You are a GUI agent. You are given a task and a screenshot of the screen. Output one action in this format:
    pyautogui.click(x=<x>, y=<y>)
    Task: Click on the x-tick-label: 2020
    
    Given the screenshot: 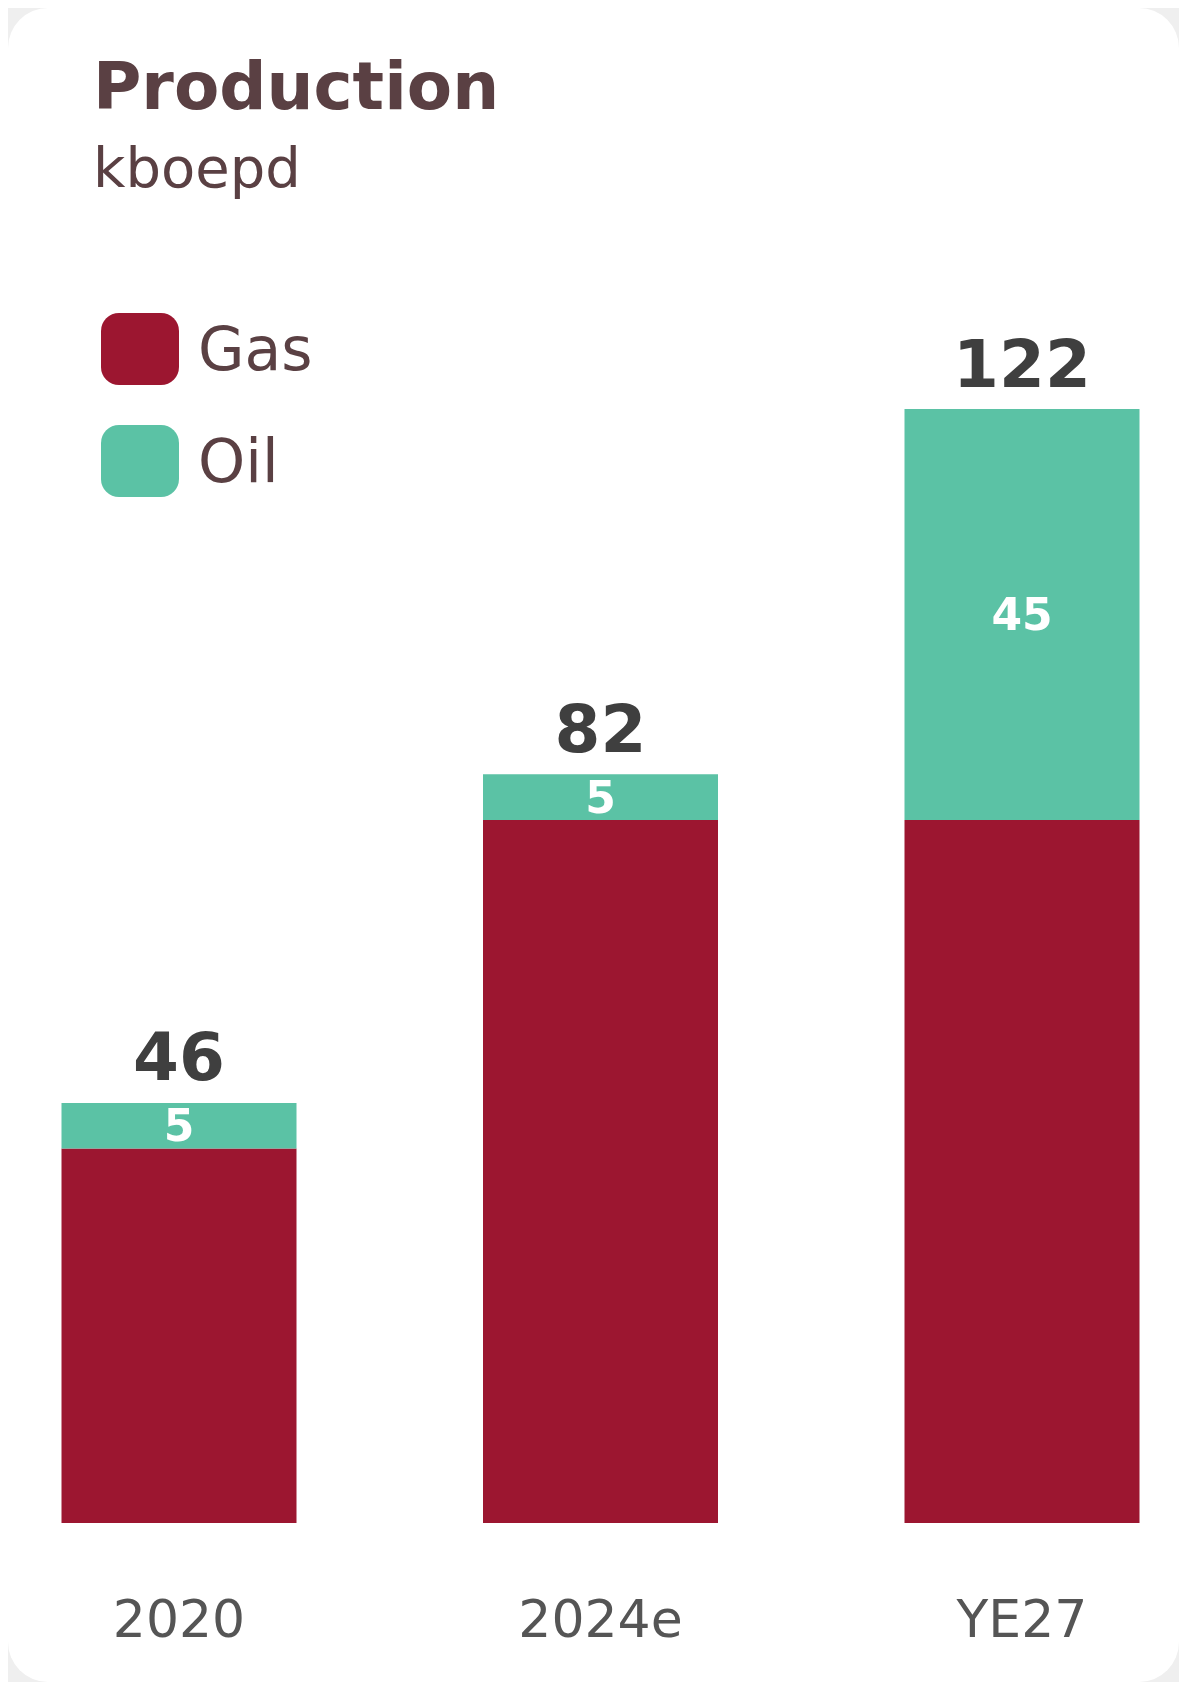 What is the action you would take?
    pyautogui.click(x=179, y=1619)
    